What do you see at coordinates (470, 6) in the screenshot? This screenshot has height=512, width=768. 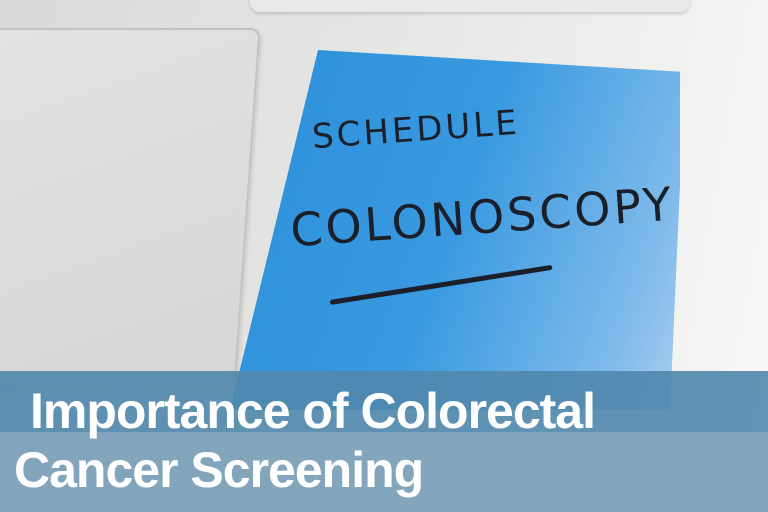 I see `laptop-screen-edge` at bounding box center [470, 6].